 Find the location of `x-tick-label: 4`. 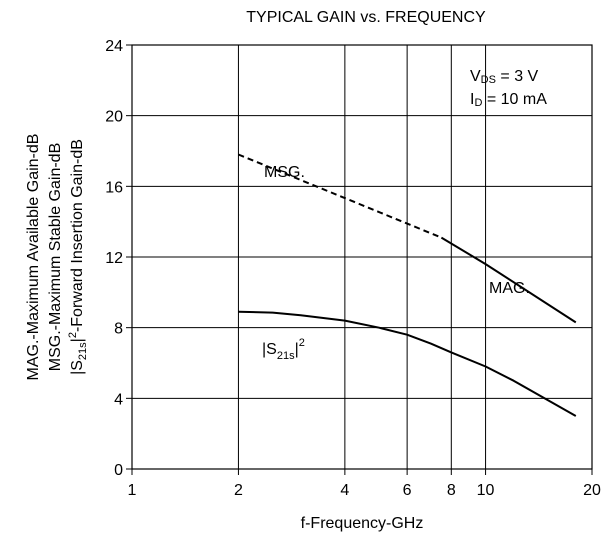

x-tick-label: 4 is located at coordinates (344, 490).